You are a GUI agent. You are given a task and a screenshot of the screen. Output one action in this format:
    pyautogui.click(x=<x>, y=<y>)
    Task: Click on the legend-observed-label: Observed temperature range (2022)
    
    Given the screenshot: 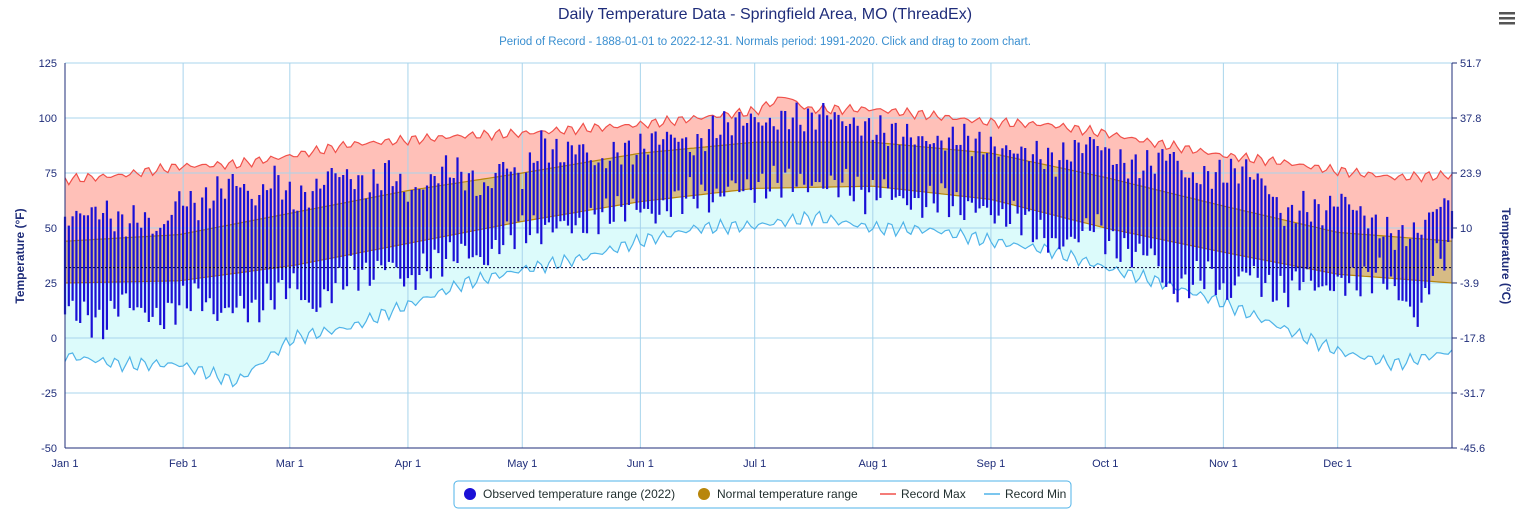 What is the action you would take?
    pyautogui.click(x=579, y=494)
    